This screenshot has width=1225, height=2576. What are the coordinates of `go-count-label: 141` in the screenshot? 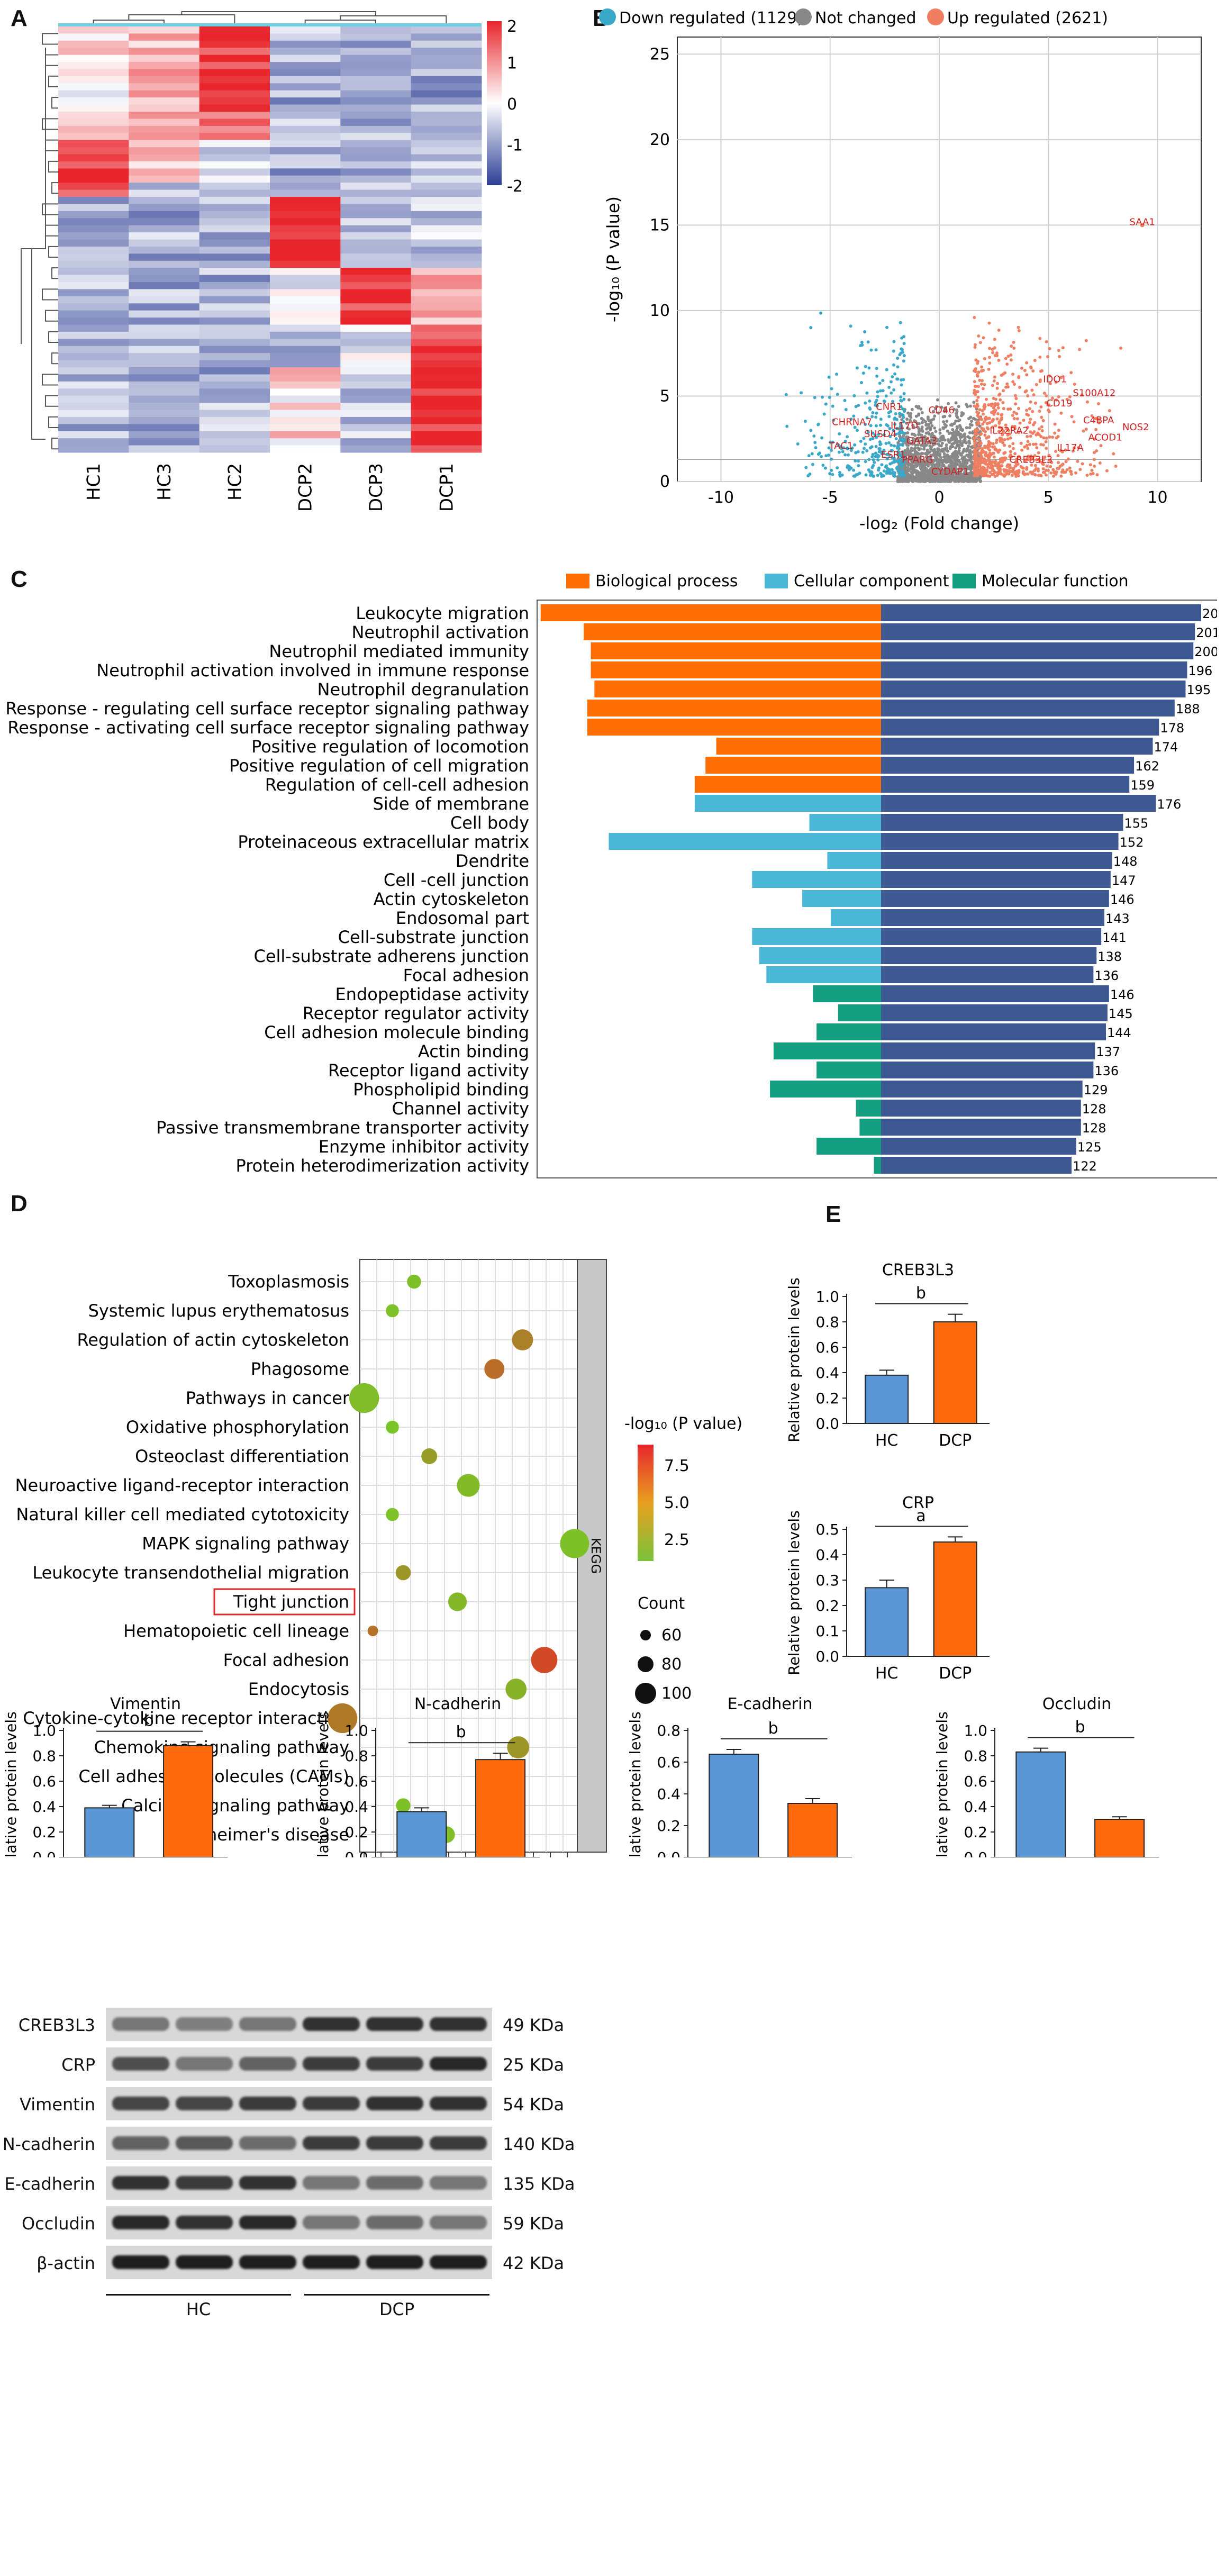 It's located at (1115, 937).